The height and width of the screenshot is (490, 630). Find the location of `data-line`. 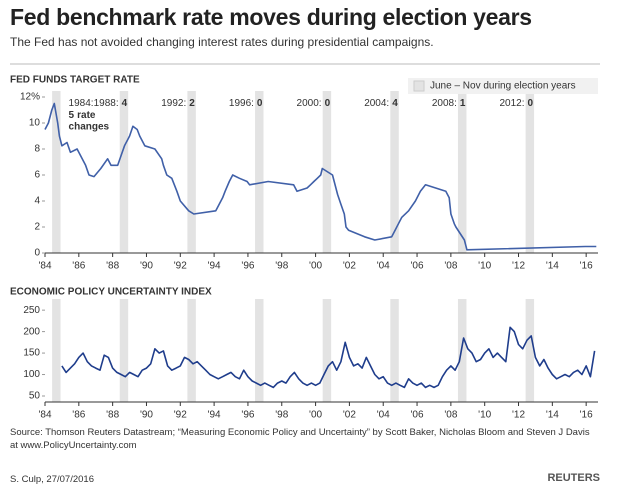

data-line is located at coordinates (328, 357).